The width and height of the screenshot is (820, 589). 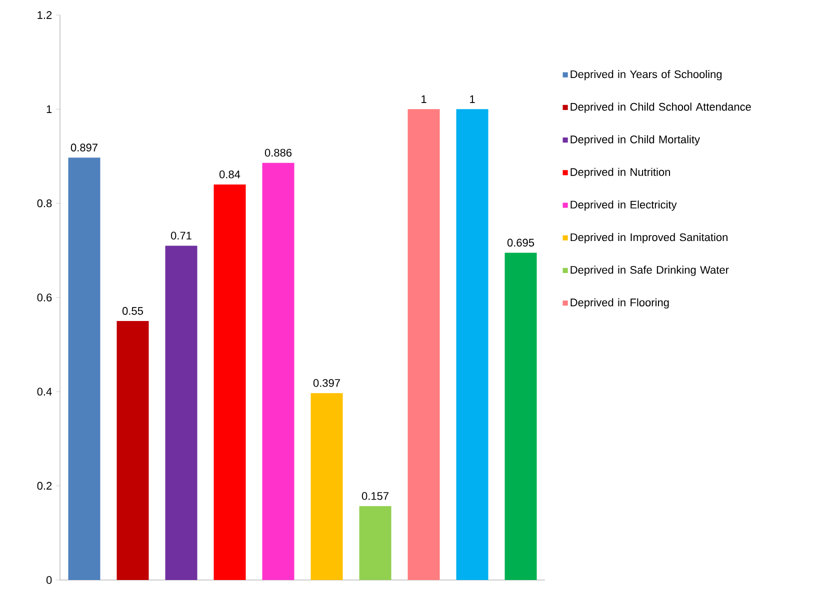 What do you see at coordinates (44, 203) in the screenshot?
I see `y-tick-label: 0.8` at bounding box center [44, 203].